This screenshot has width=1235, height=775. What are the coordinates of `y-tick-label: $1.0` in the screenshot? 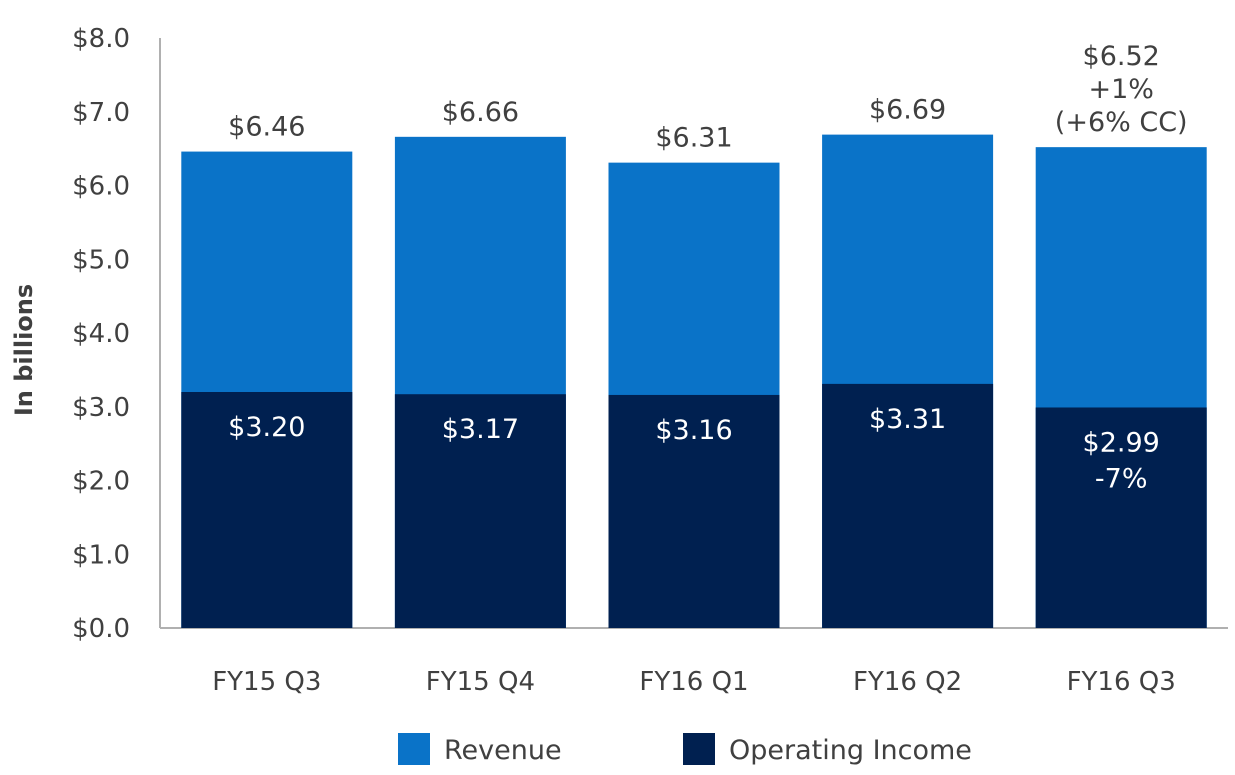 It's located at (101, 555).